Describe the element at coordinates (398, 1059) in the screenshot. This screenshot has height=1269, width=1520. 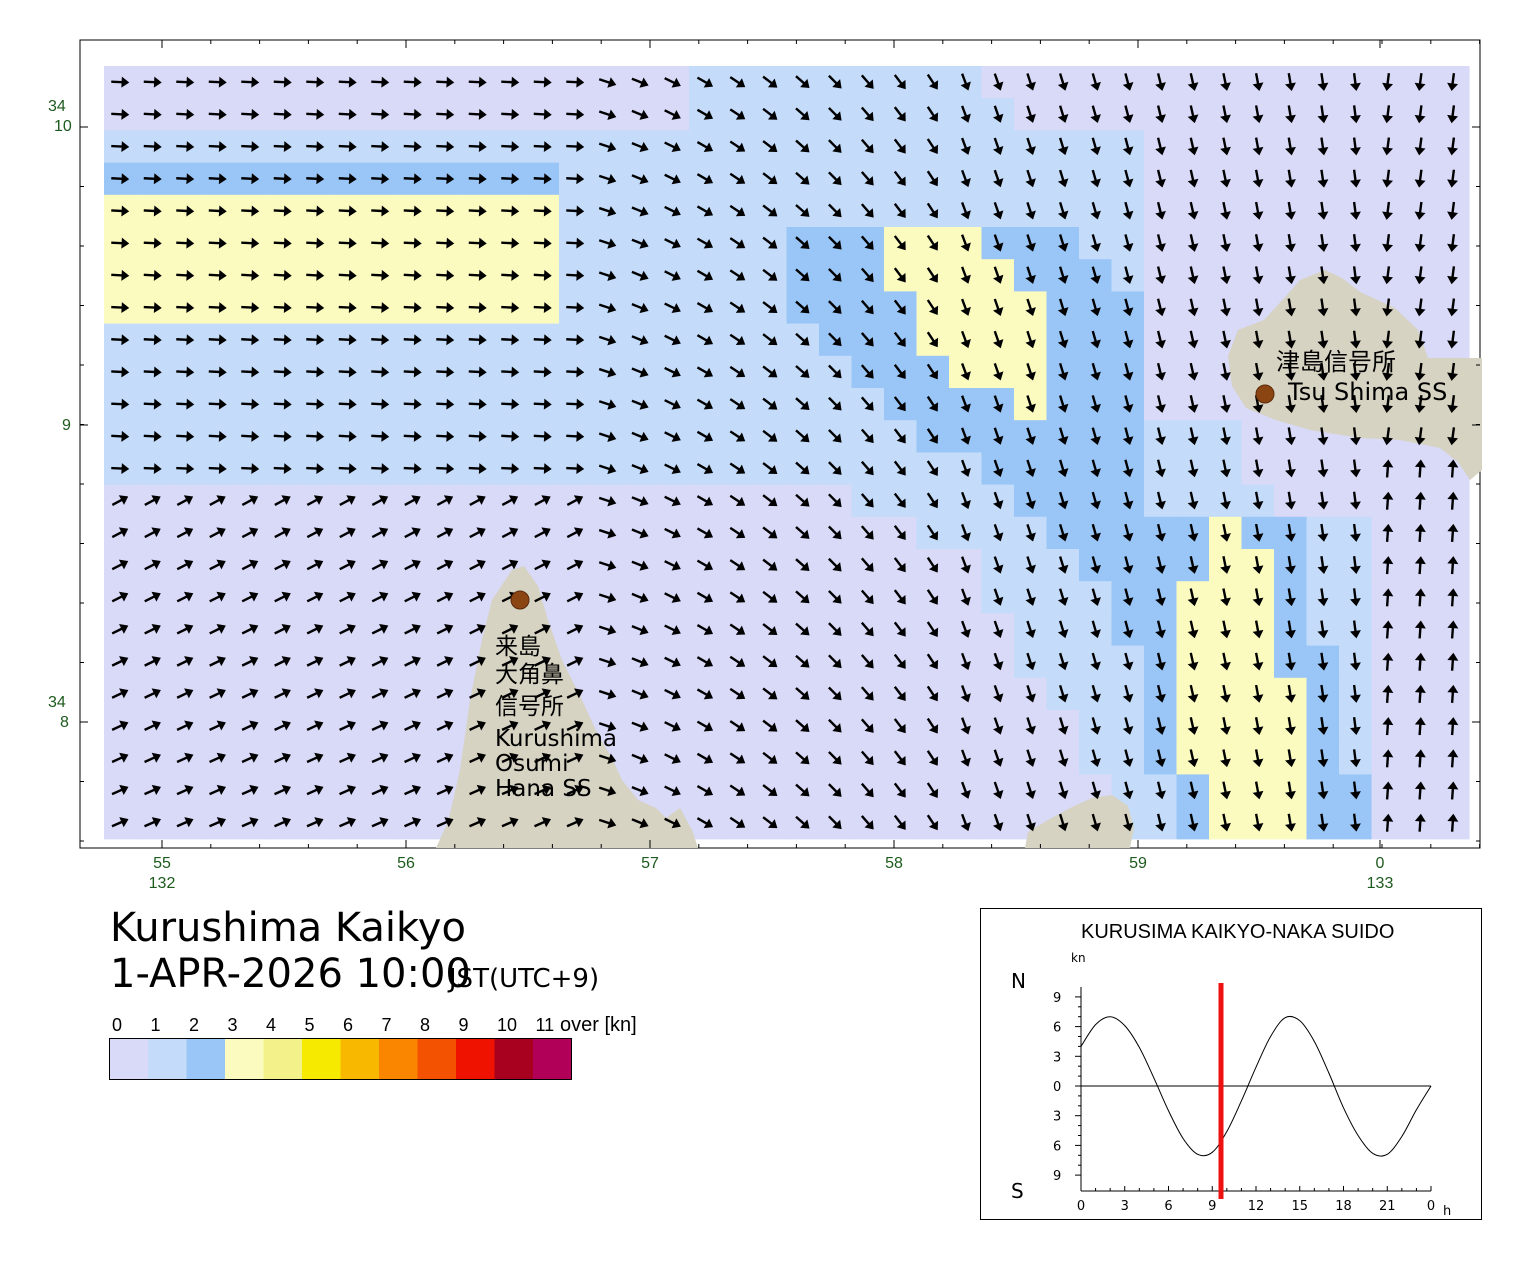
I see `legend-swatch` at that location.